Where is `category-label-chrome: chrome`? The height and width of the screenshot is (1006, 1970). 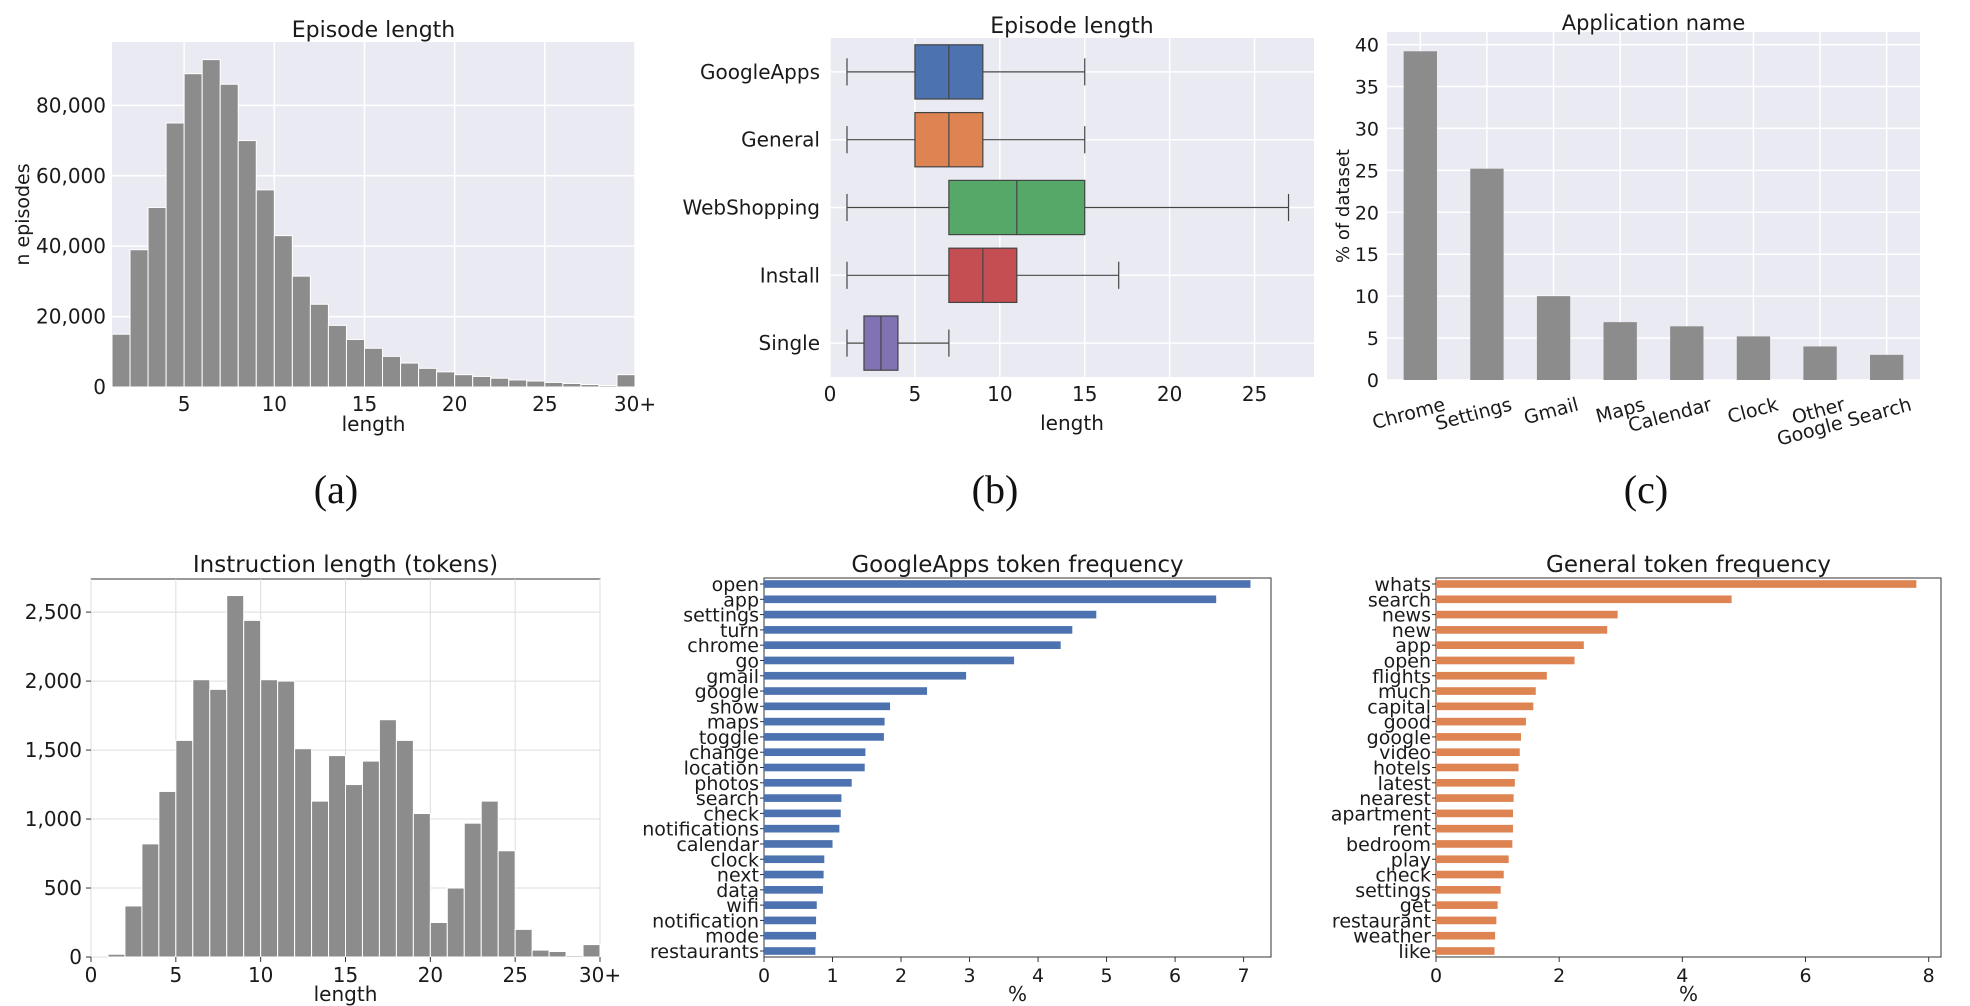
category-label-chrome: chrome is located at coordinates (723, 646).